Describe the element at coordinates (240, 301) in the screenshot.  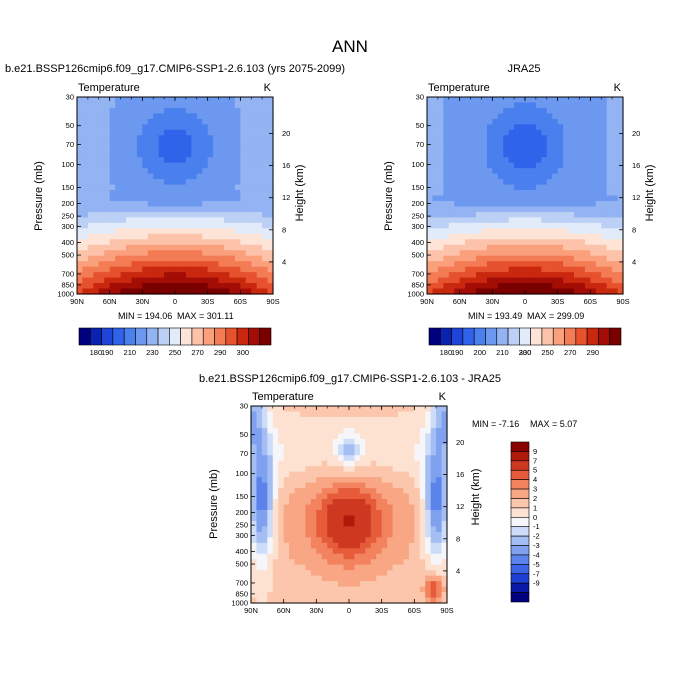
I see `x-tick-label: 60S` at that location.